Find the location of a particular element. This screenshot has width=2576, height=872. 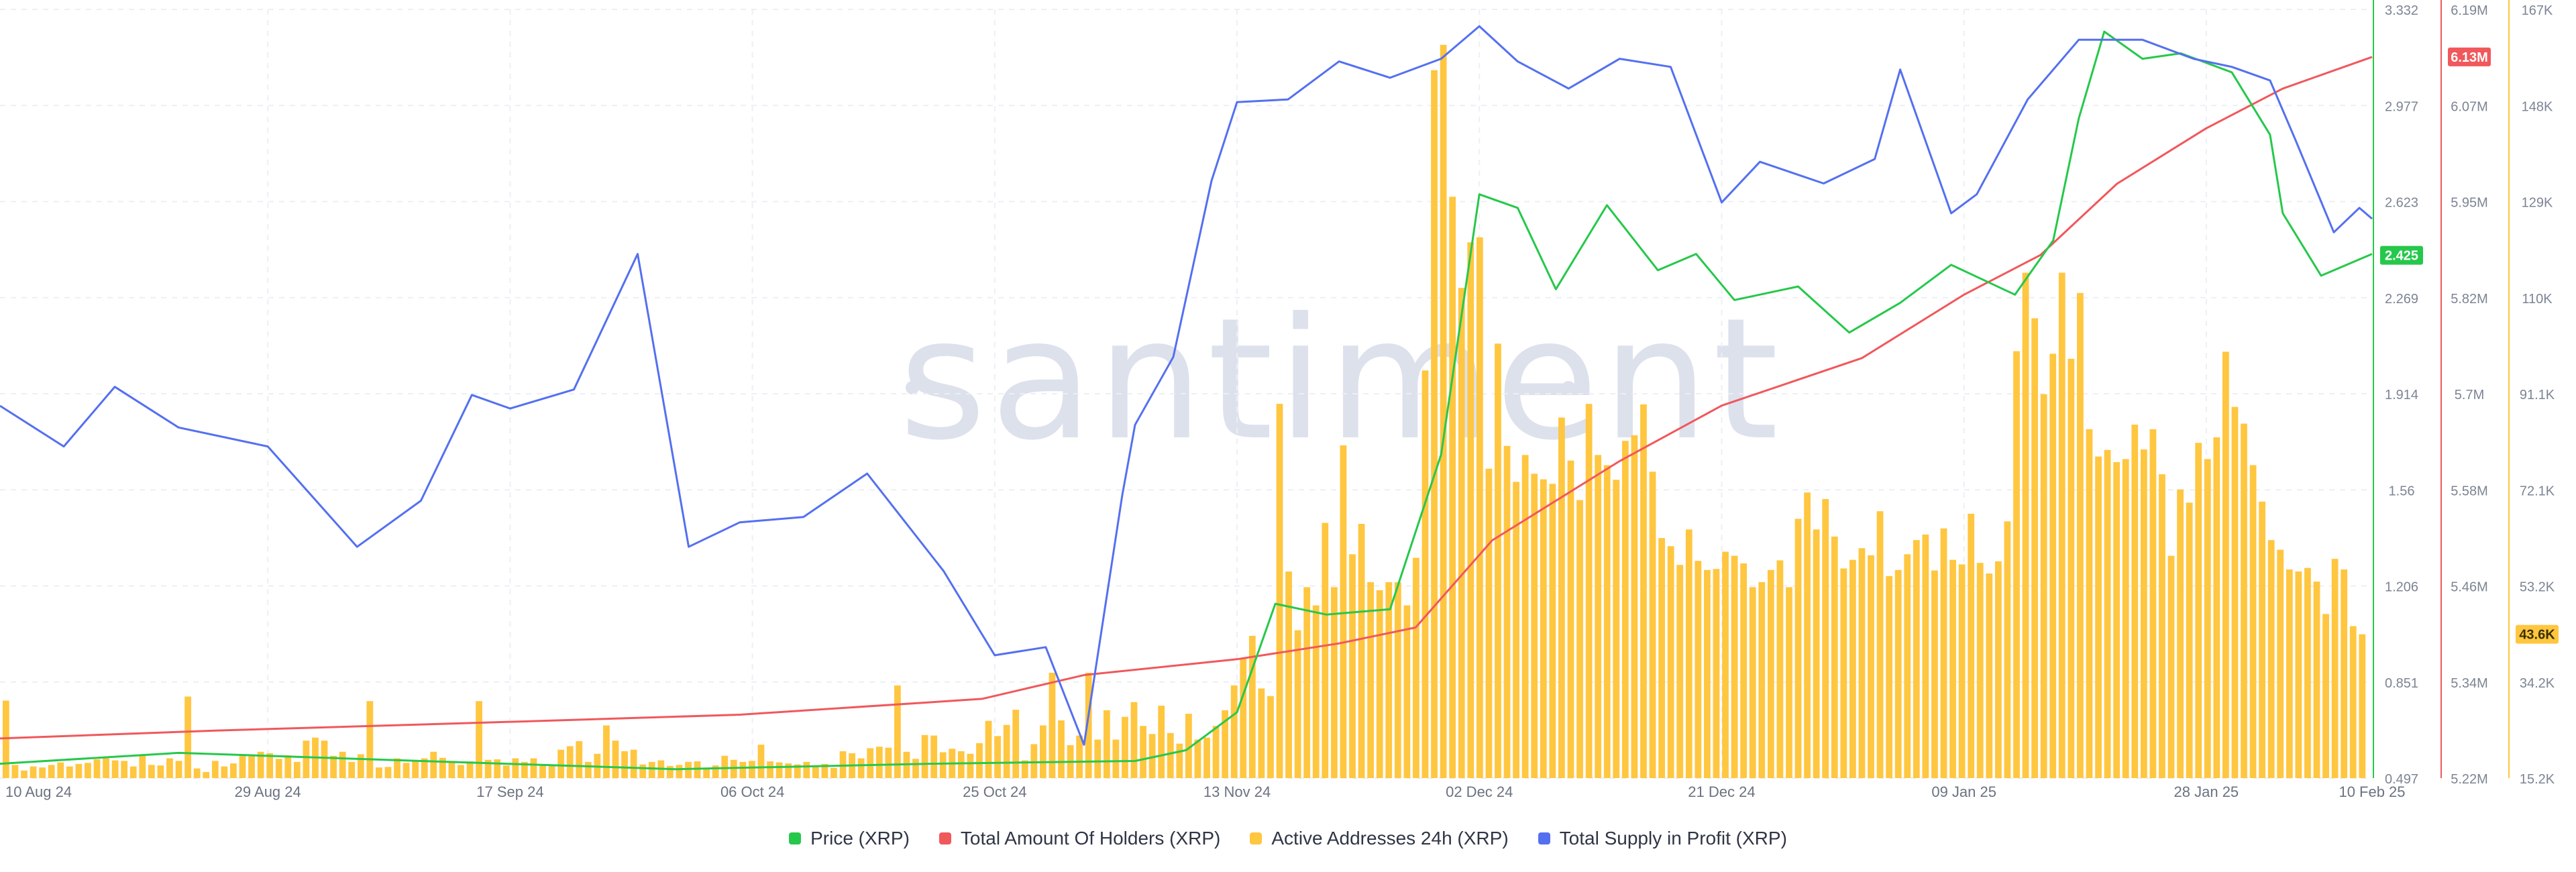

active-axis-tick-label: 34.2K is located at coordinates (2537, 684).